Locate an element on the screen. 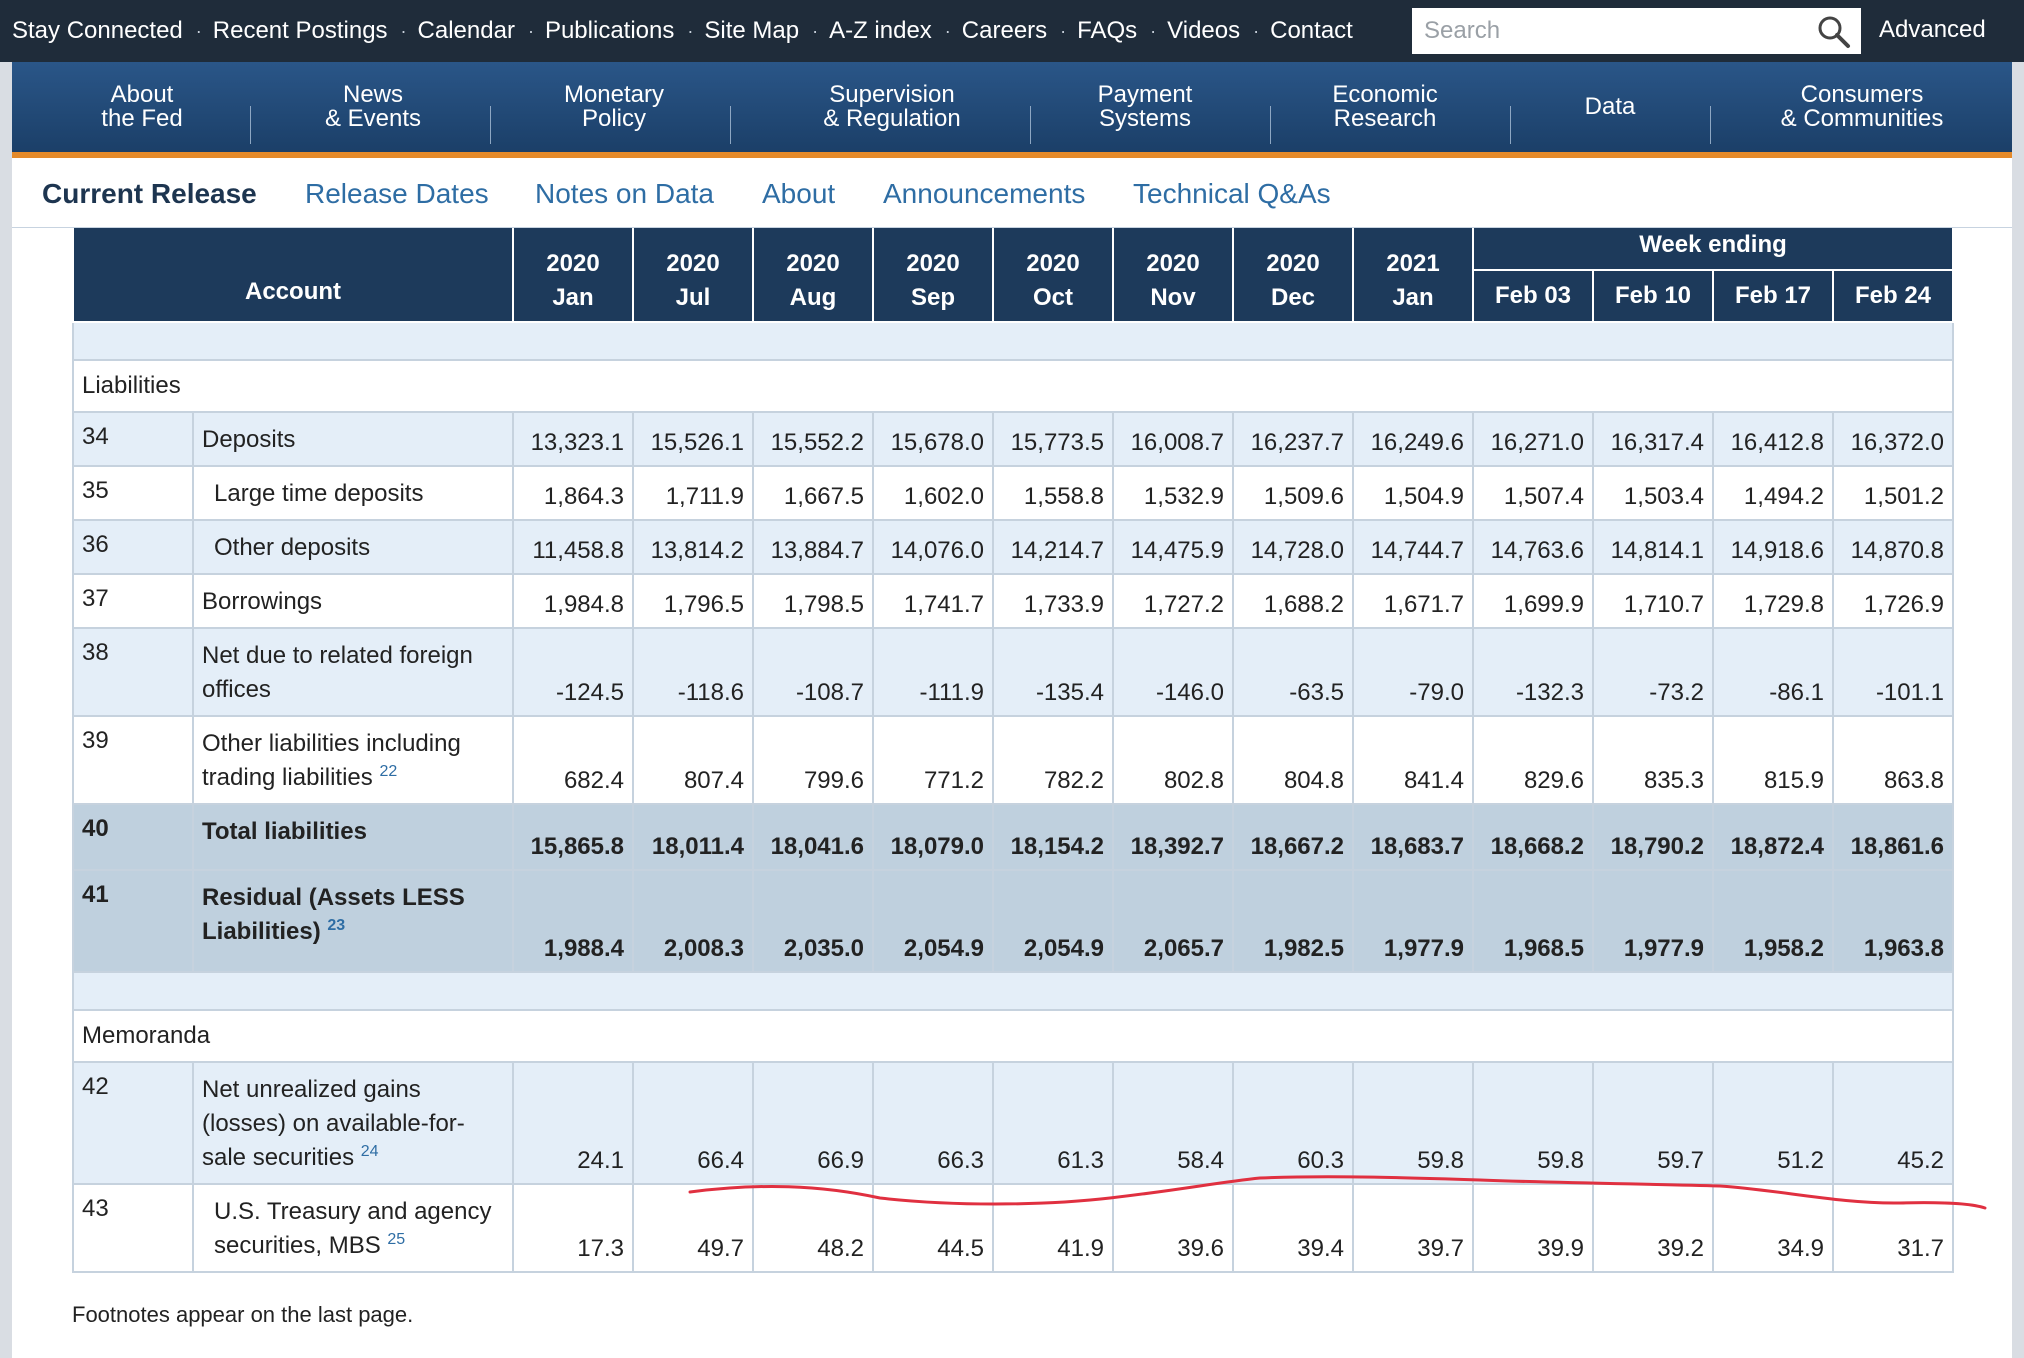  nav-item-label: Economic Research is located at coordinates (1384, 107).